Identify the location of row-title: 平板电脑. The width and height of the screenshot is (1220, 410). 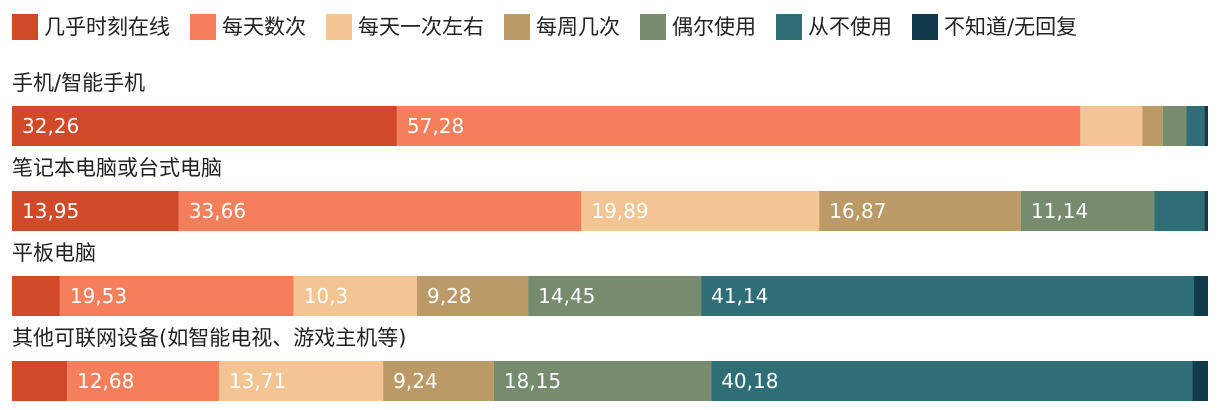
(54, 253).